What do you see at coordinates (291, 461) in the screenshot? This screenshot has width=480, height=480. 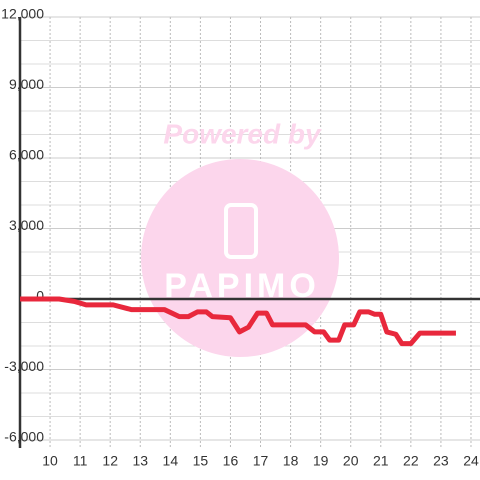 I see `x-tick-label: 18` at bounding box center [291, 461].